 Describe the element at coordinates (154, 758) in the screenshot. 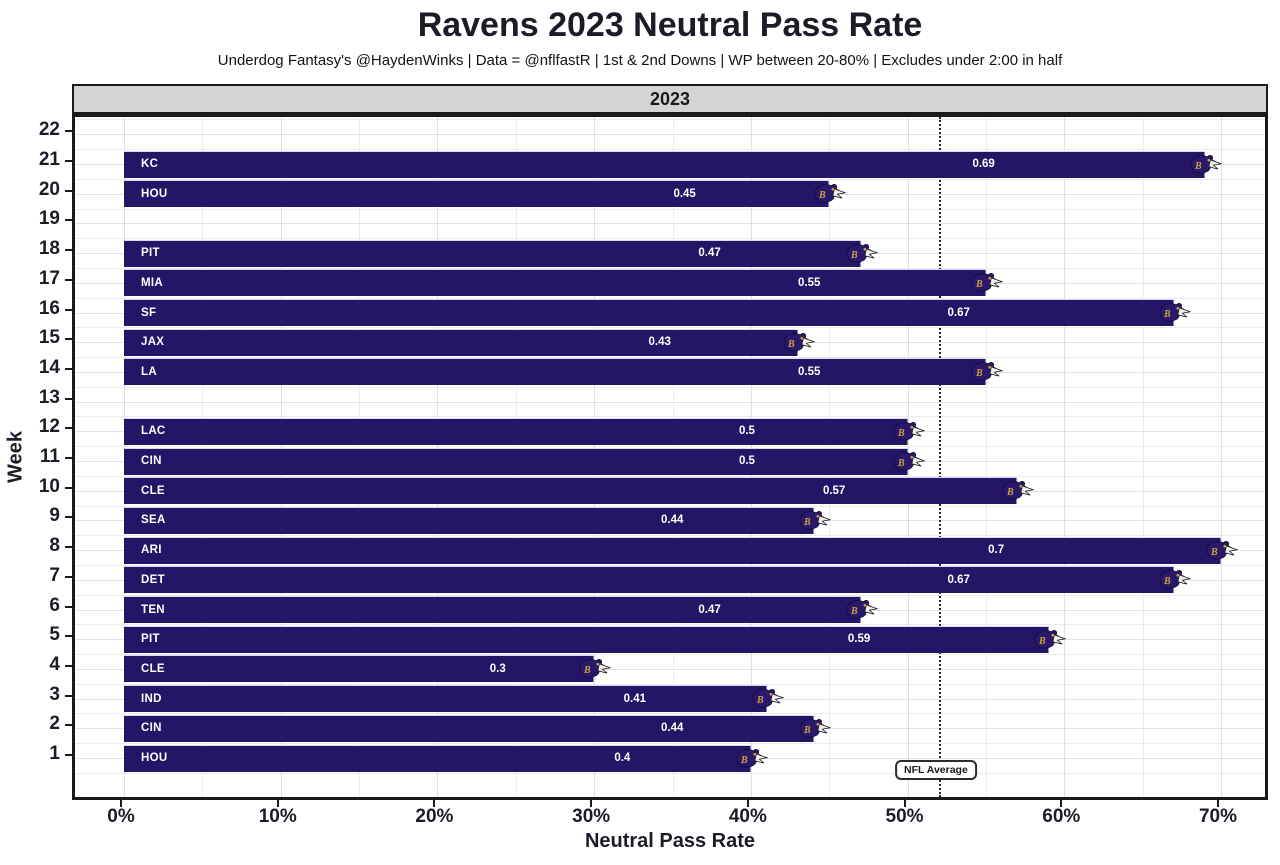

I see `bar-opponent-label: HOU` at that location.